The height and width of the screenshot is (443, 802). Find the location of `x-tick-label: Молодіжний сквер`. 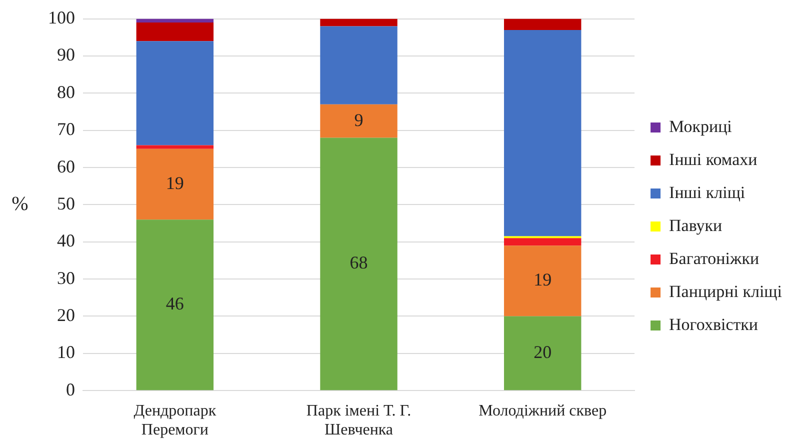

x-tick-label: Молодіжний сквер is located at coordinates (542, 411).